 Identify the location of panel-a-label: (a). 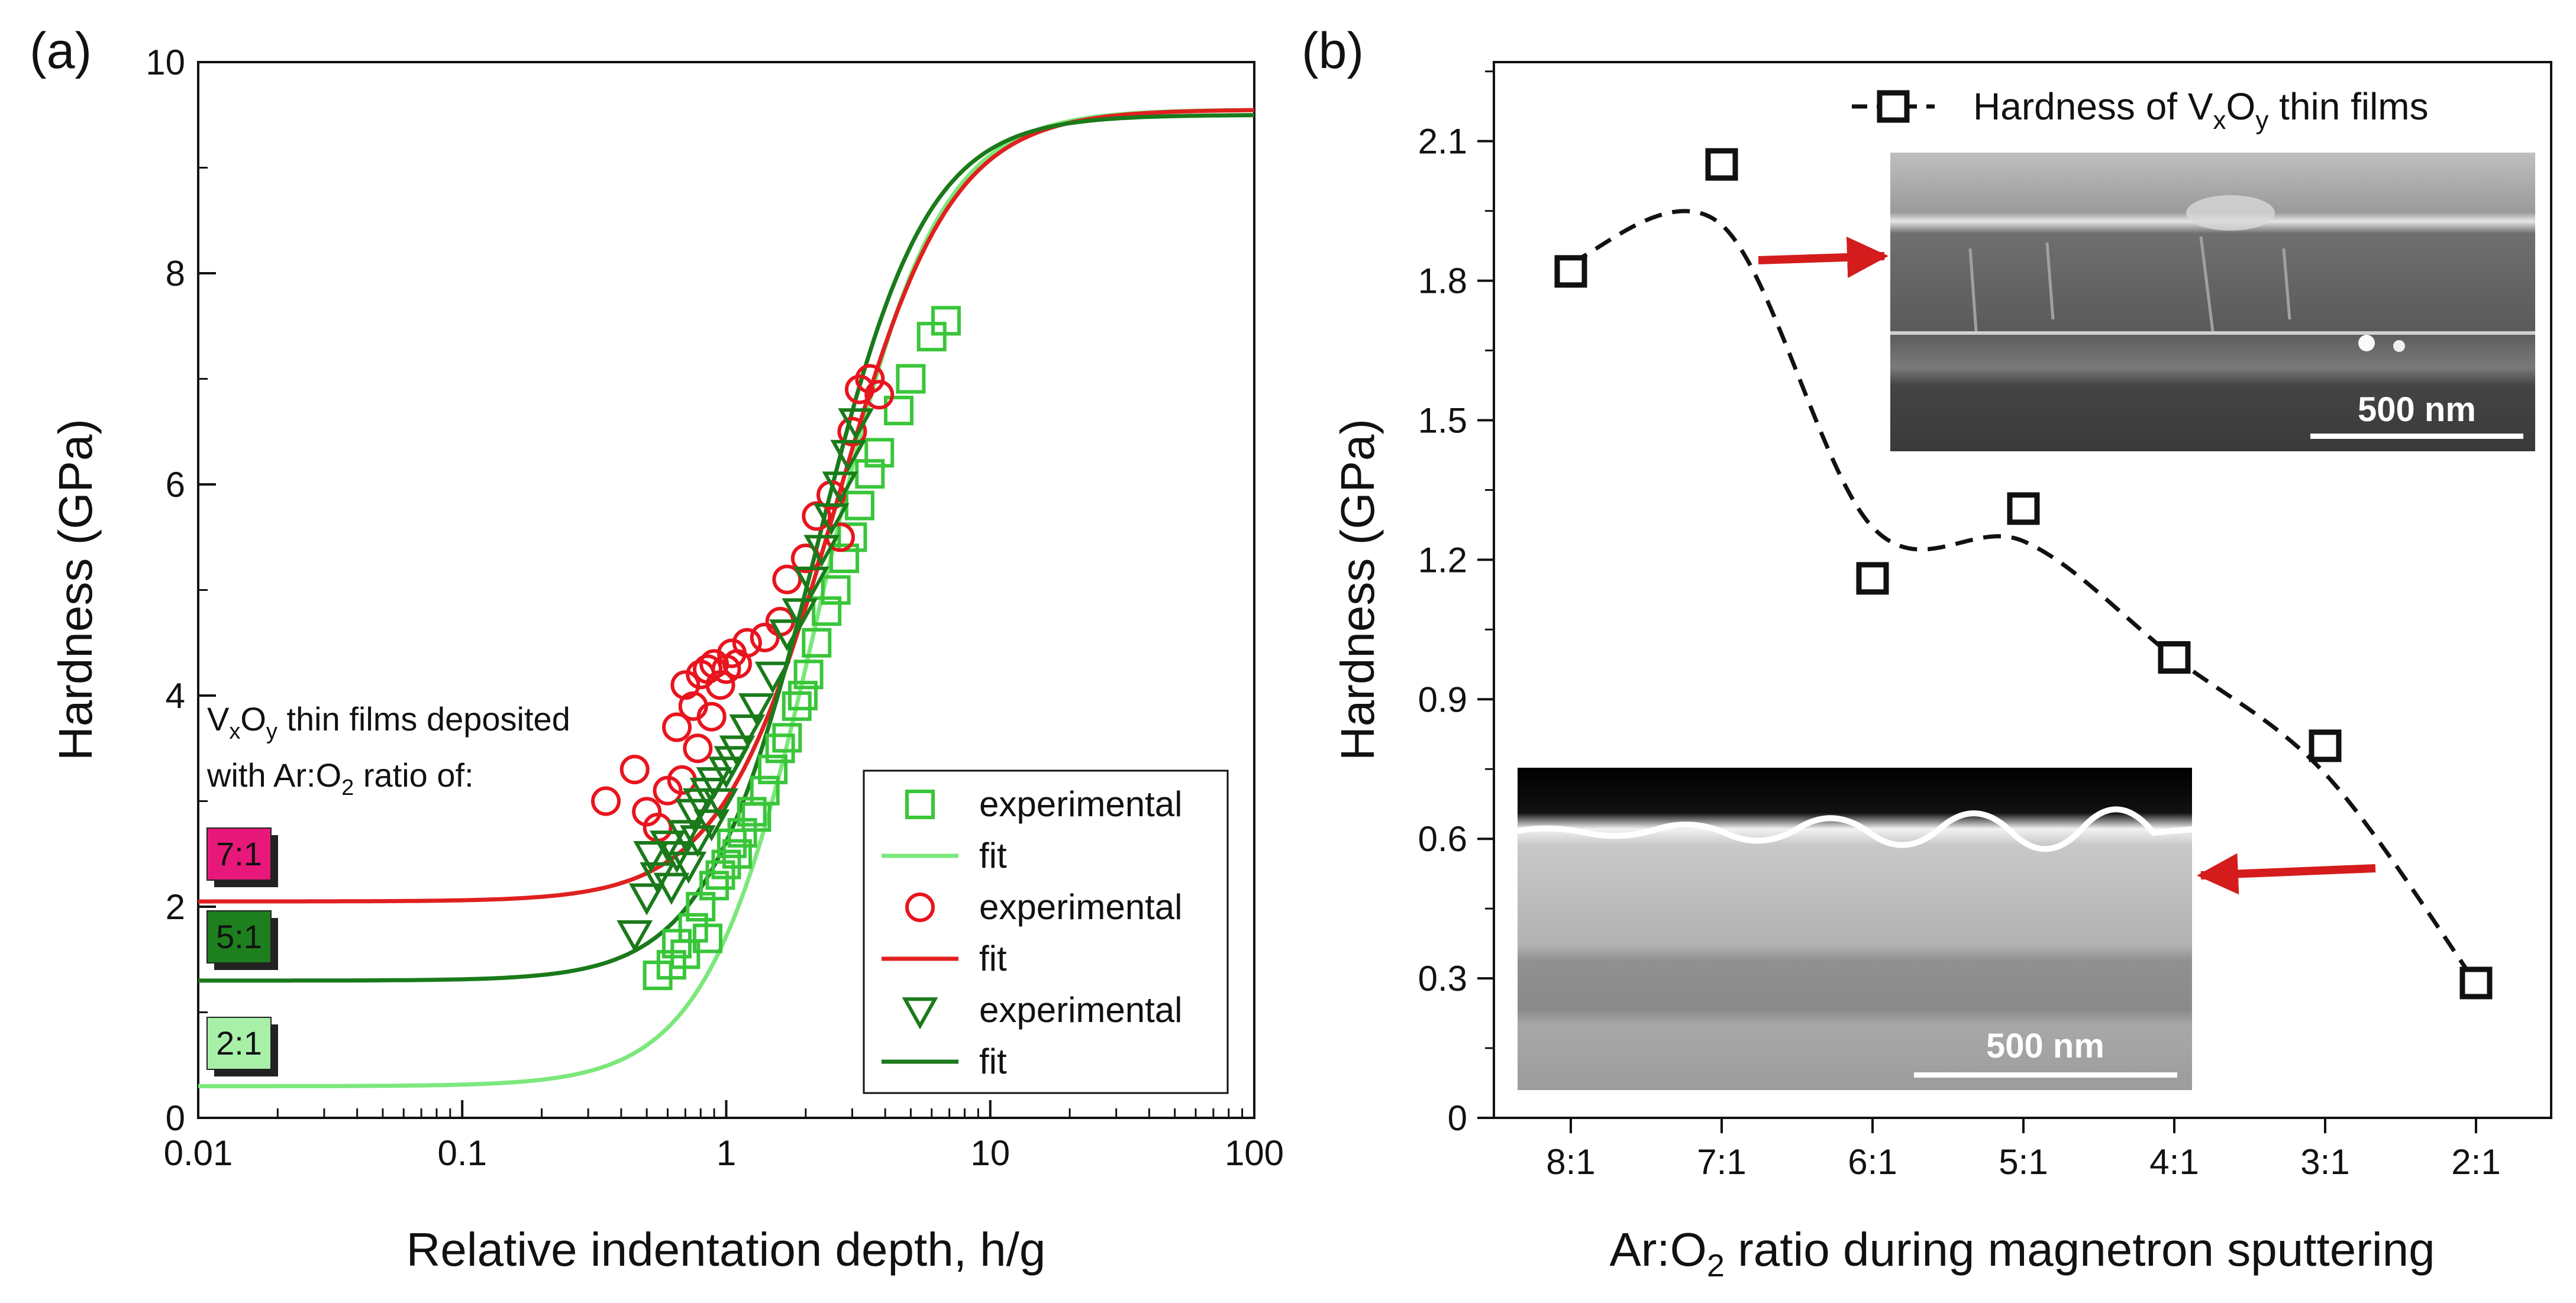
(61, 50).